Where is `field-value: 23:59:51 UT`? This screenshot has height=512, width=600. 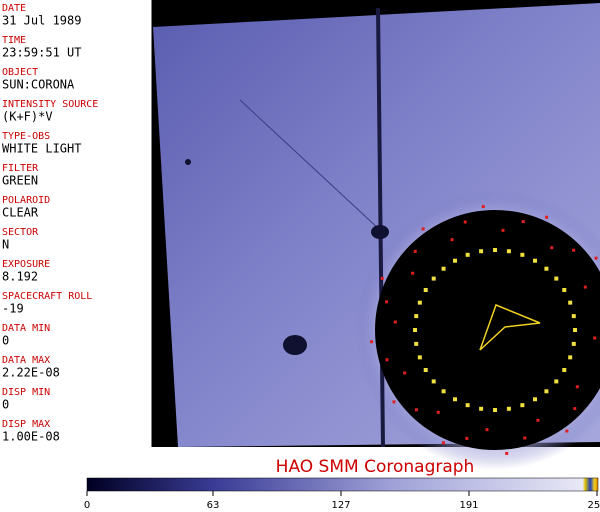 field-value: 23:59:51 UT is located at coordinates (41, 53).